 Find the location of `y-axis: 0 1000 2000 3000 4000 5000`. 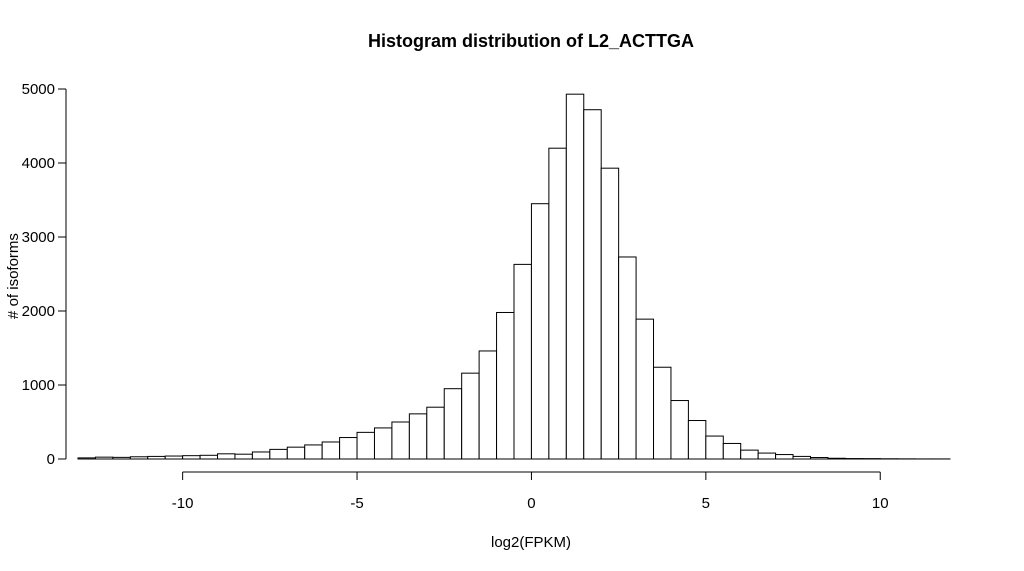

y-axis: 0 1000 2000 3000 4000 5000 is located at coordinates (44, 274).